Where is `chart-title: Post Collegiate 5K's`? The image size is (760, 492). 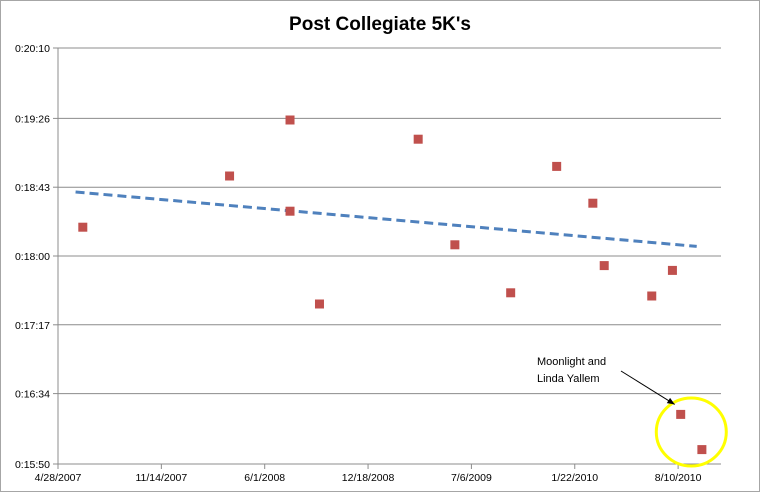 chart-title: Post Collegiate 5K's is located at coordinates (380, 24).